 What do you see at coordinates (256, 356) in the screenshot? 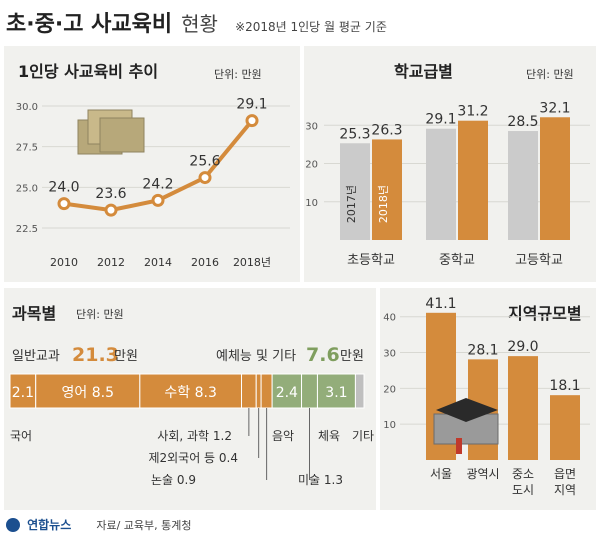
I see `group-label: 예체능 및 기타` at bounding box center [256, 356].